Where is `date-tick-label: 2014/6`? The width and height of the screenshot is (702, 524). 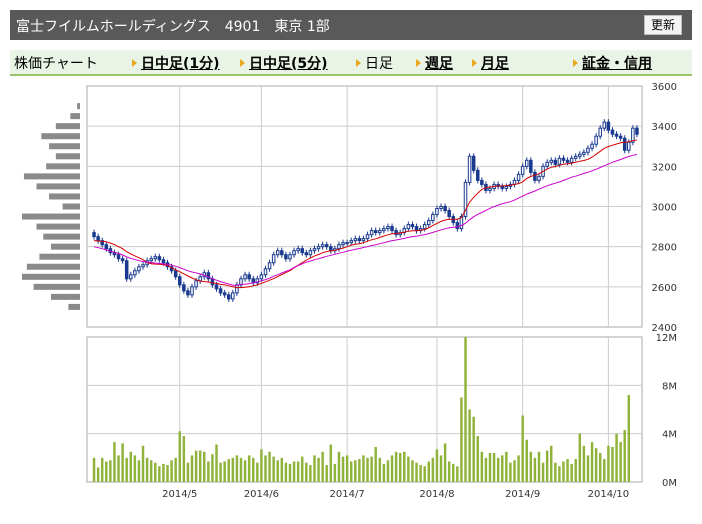
date-tick-label: 2014/6 is located at coordinates (261, 494).